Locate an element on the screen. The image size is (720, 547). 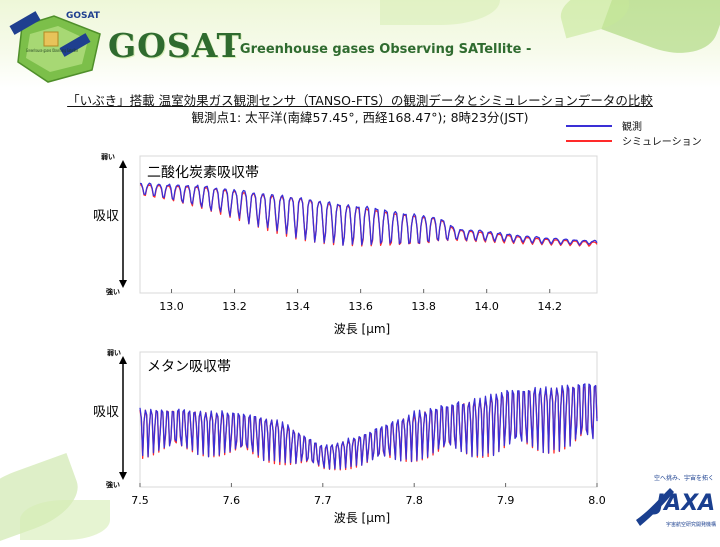
co2-series-observed is located at coordinates (368, 214).